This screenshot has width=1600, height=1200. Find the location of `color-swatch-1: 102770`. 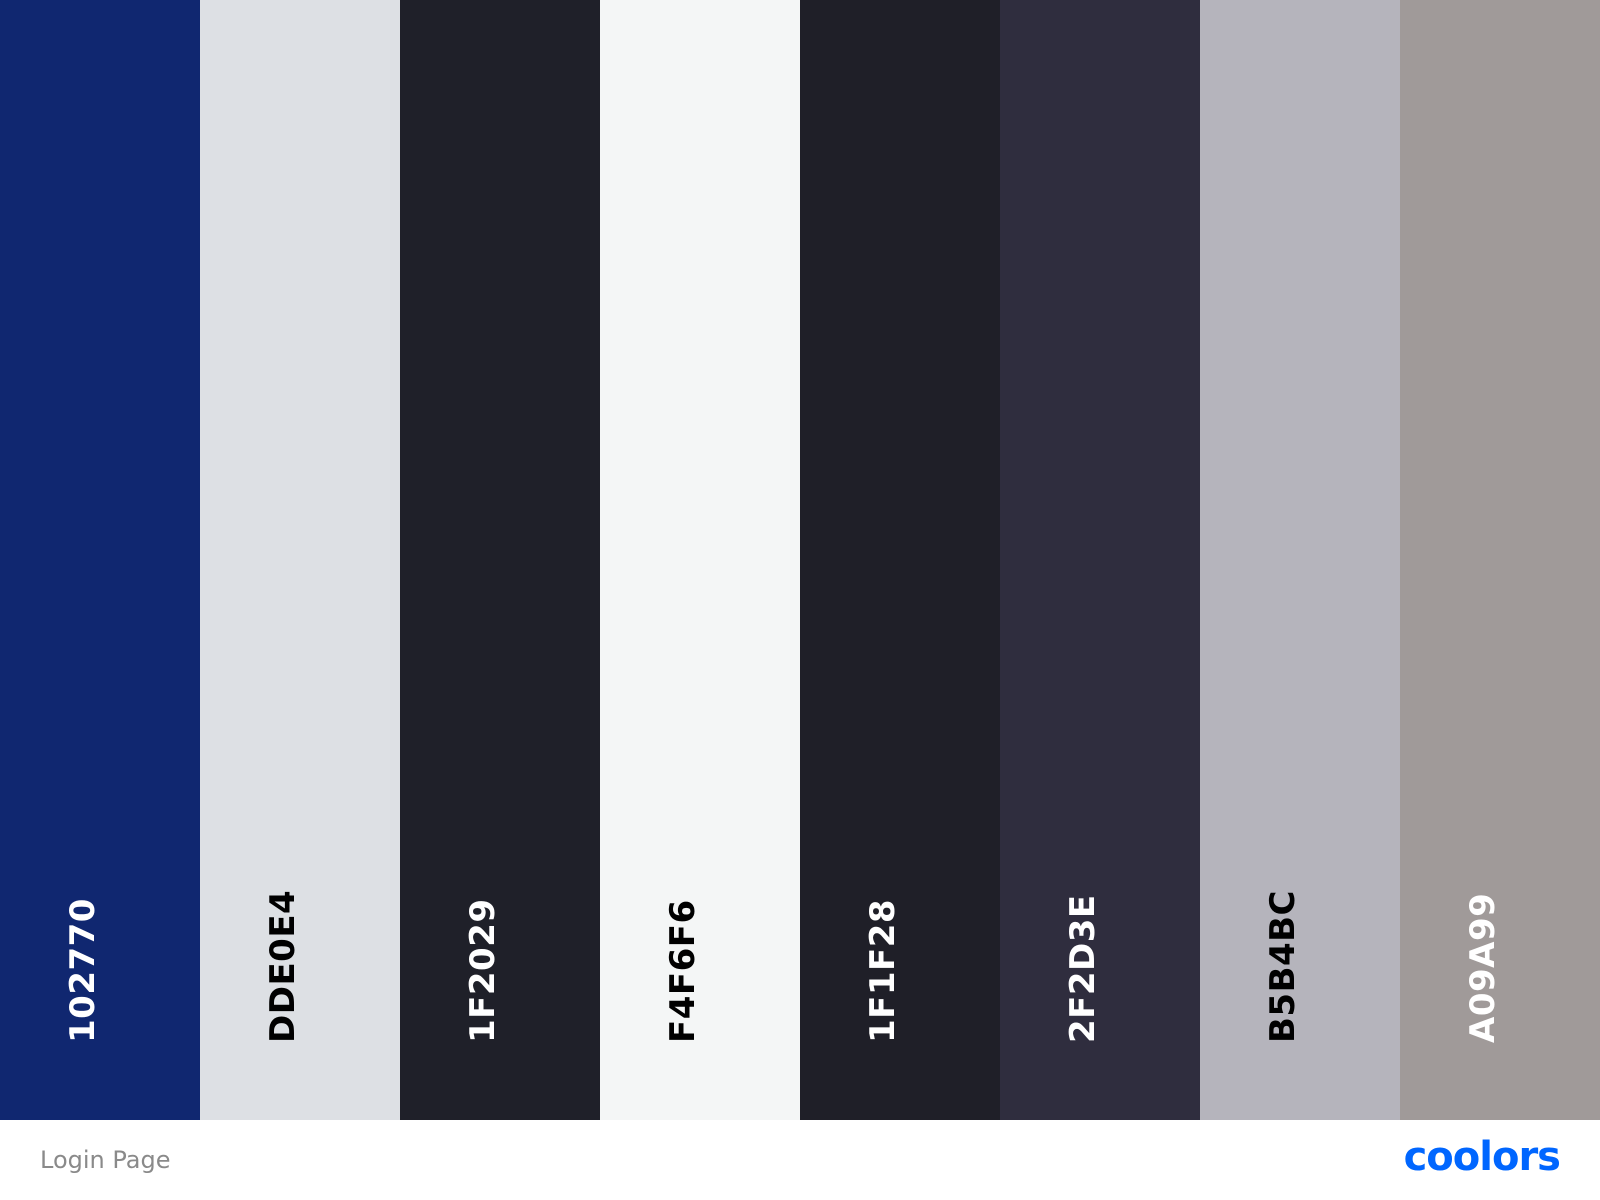

color-swatch-1: 102770 is located at coordinates (100, 560).